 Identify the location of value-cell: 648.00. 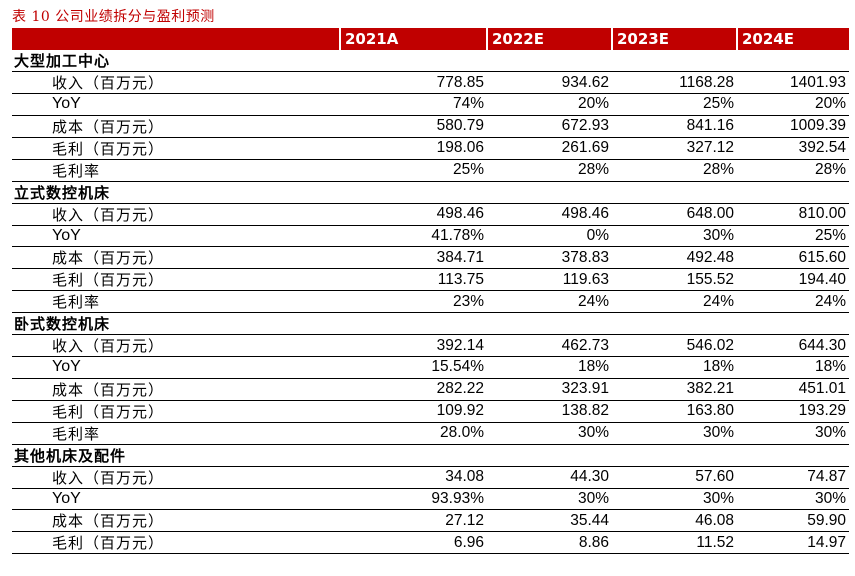
(674, 214).